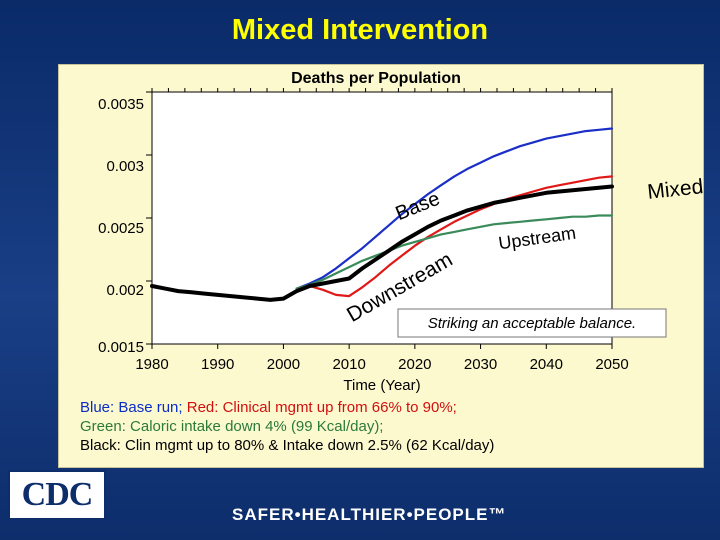 Image resolution: width=720 pixels, height=540 pixels. Describe the element at coordinates (321, 407) in the screenshot. I see `legend-red: Red: Clinical mgmt up from 66% to 90%;` at that location.